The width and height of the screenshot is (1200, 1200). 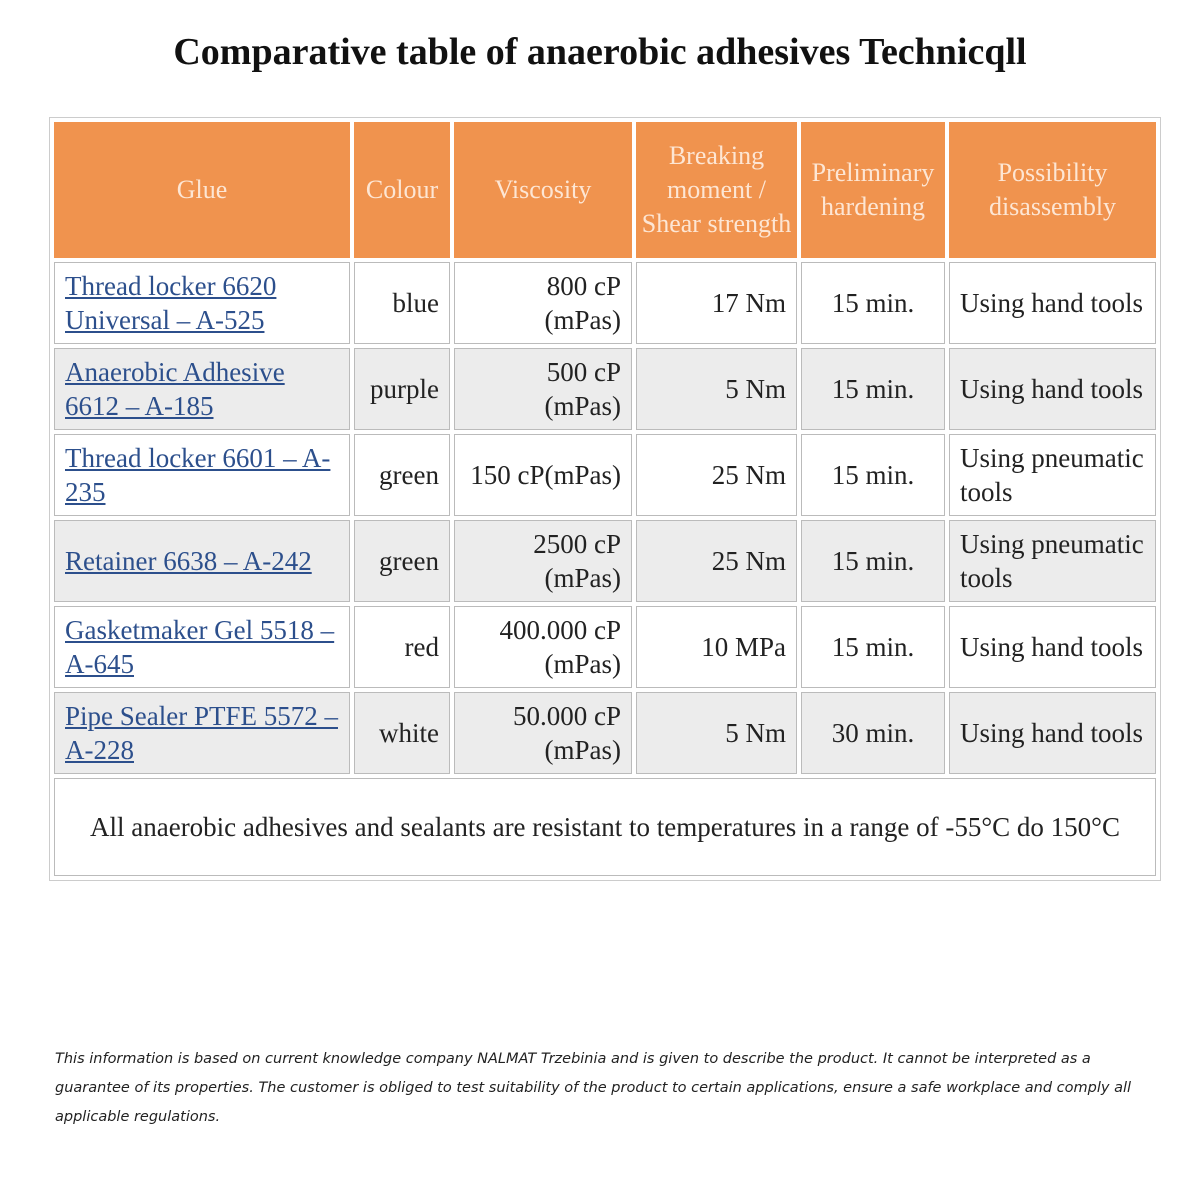 I want to click on product-link: Retainer 6638 – A-242, so click(x=188, y=561).